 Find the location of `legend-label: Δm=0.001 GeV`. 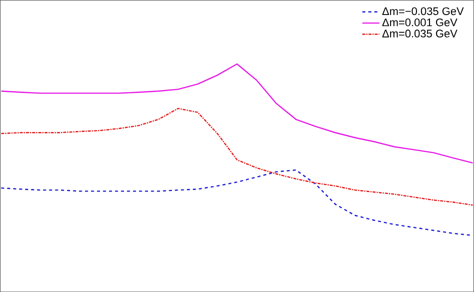

legend-label: Δm=0.001 GeV is located at coordinates (420, 22).